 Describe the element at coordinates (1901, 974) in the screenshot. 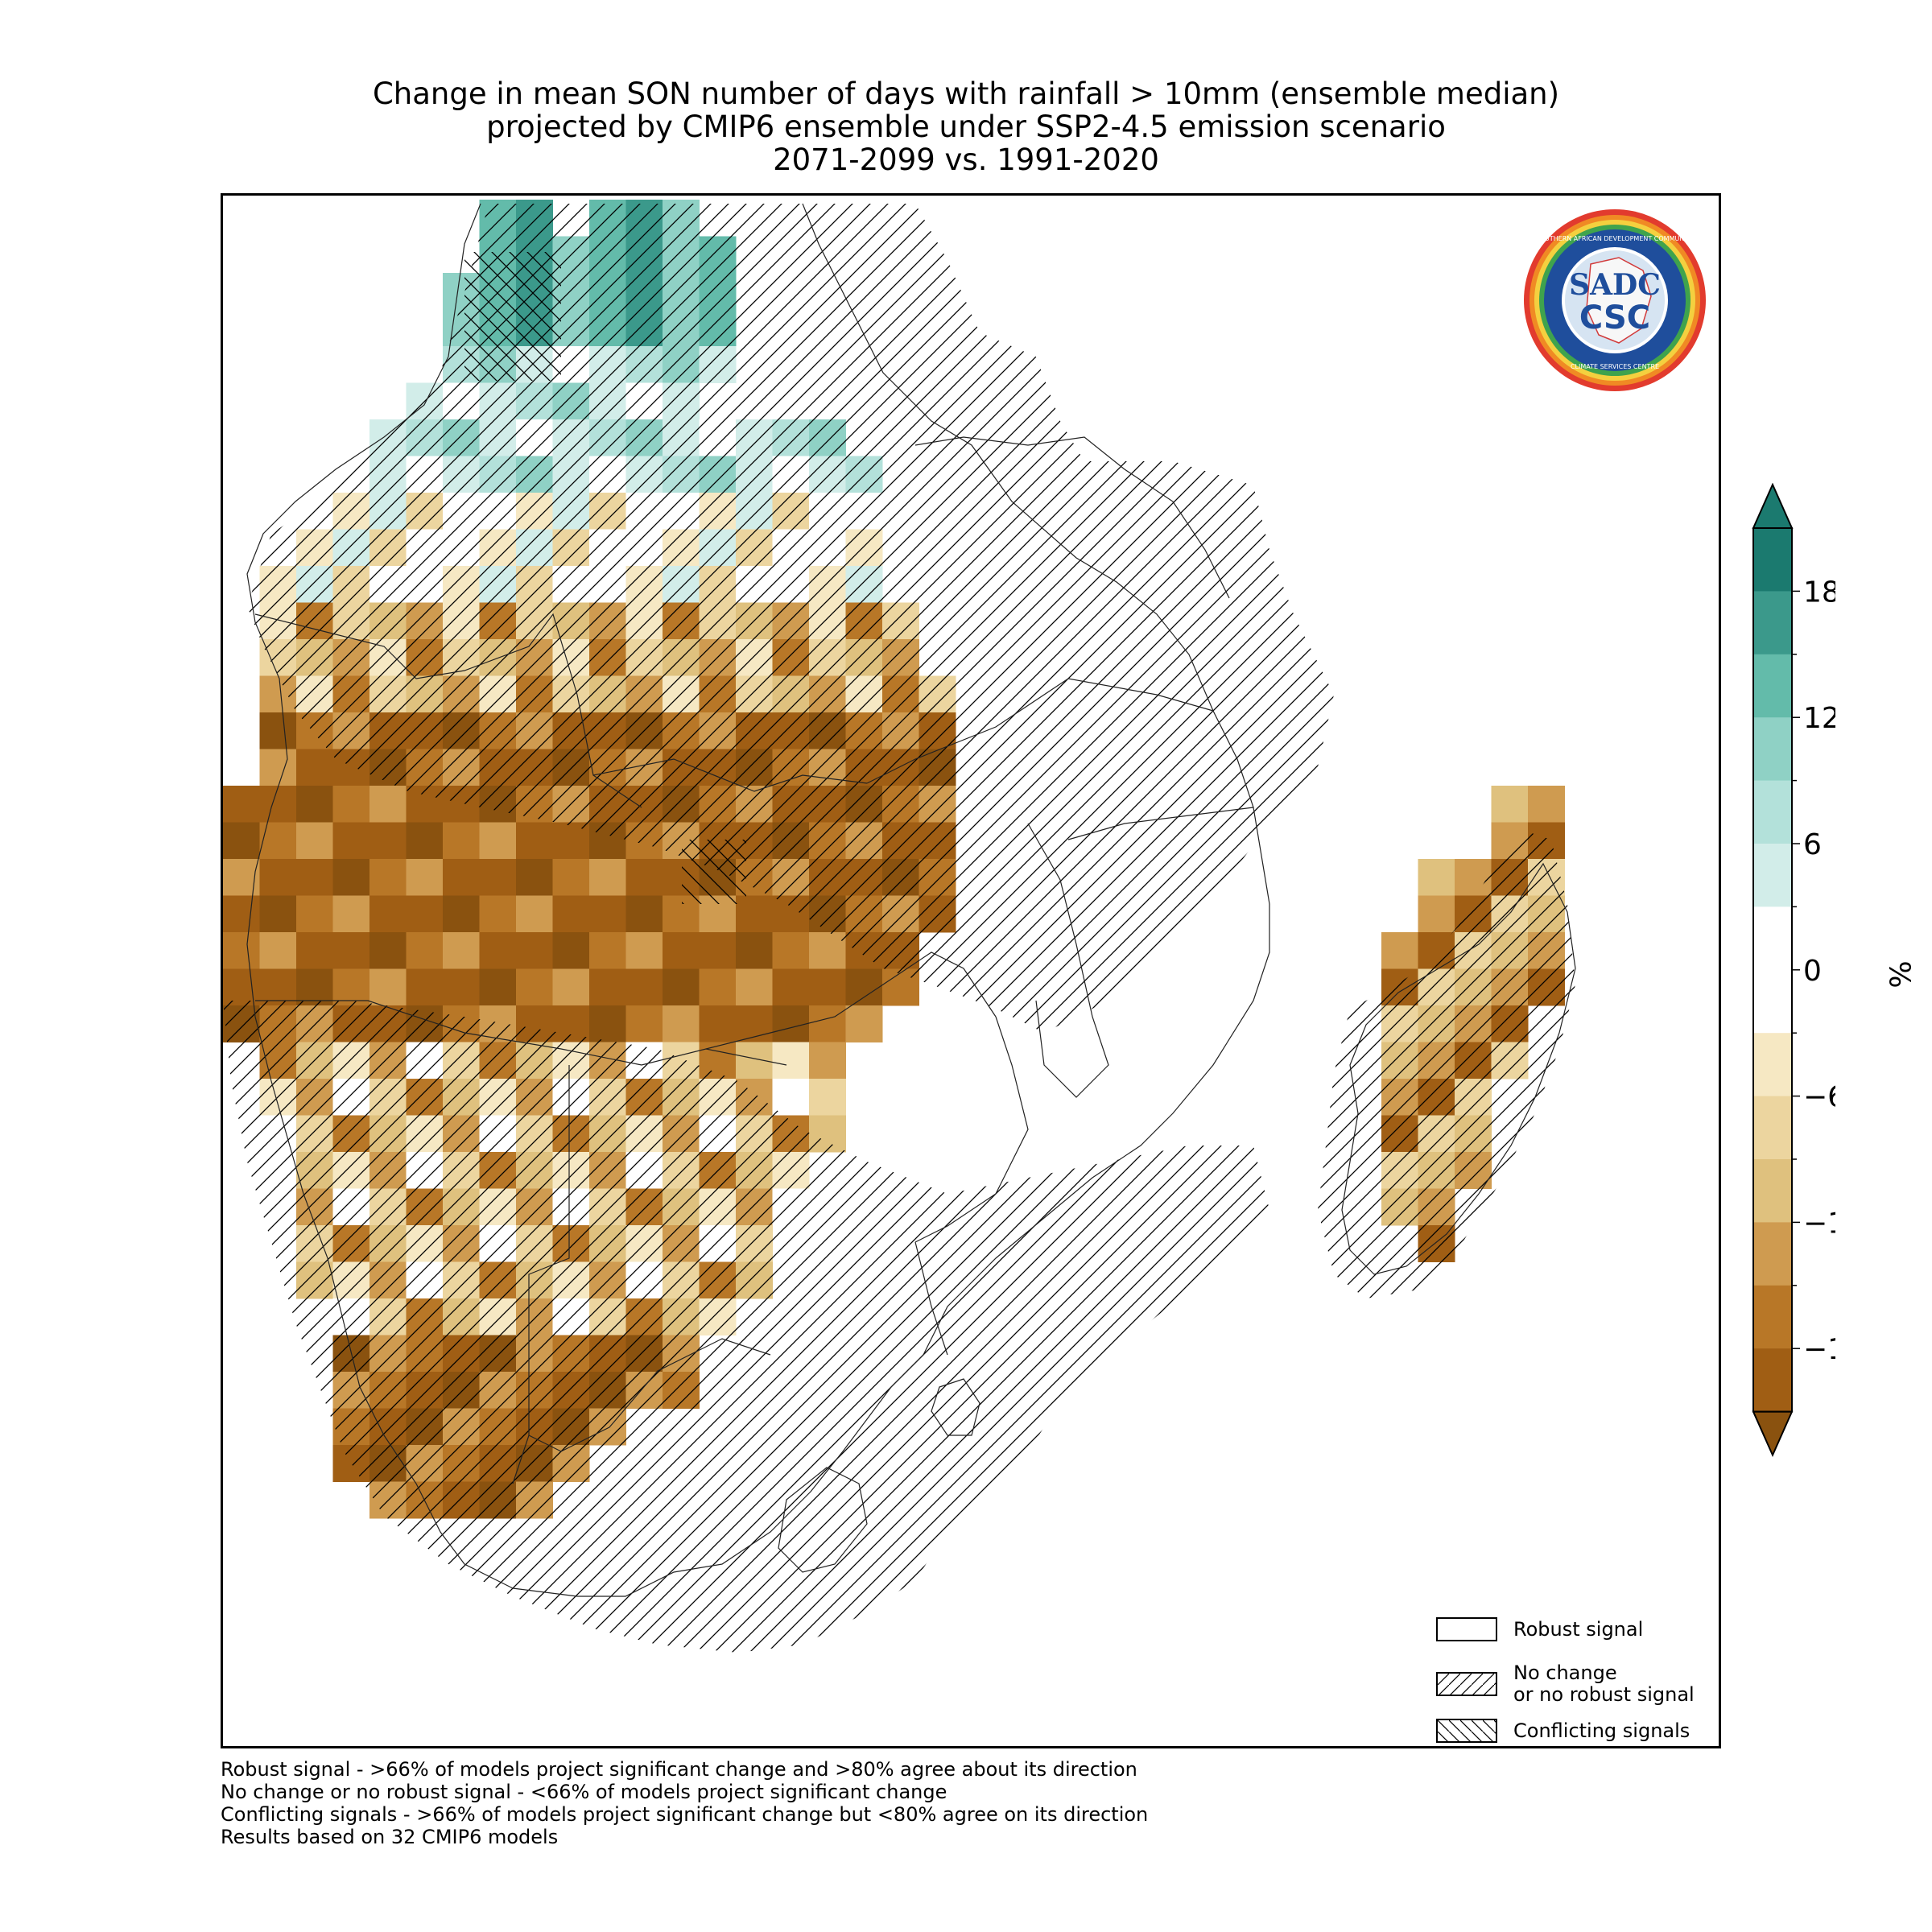

I see `colorbar-unit-label: %` at that location.